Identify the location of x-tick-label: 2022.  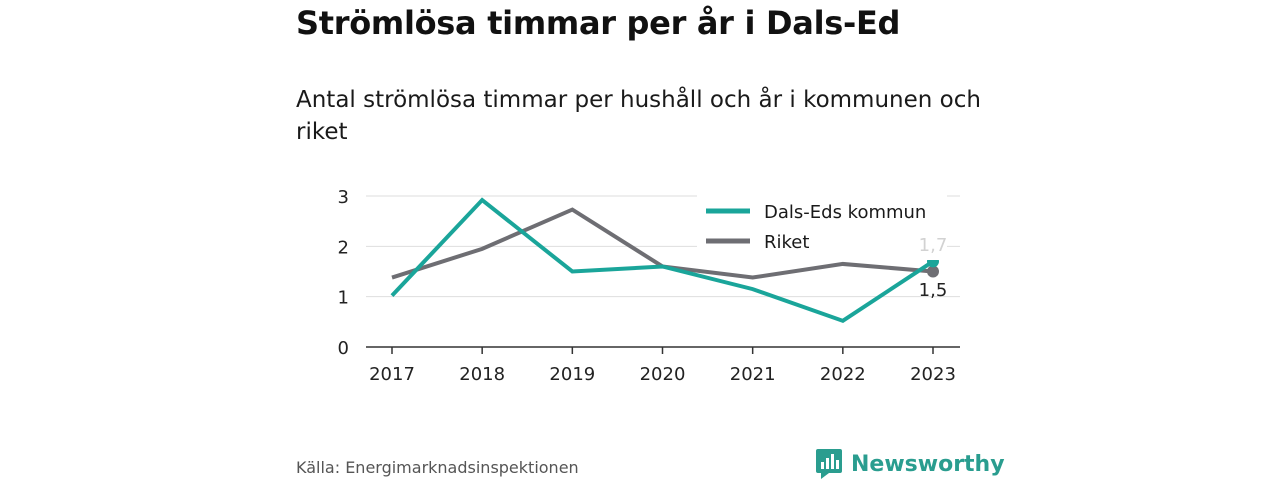
(843, 374).